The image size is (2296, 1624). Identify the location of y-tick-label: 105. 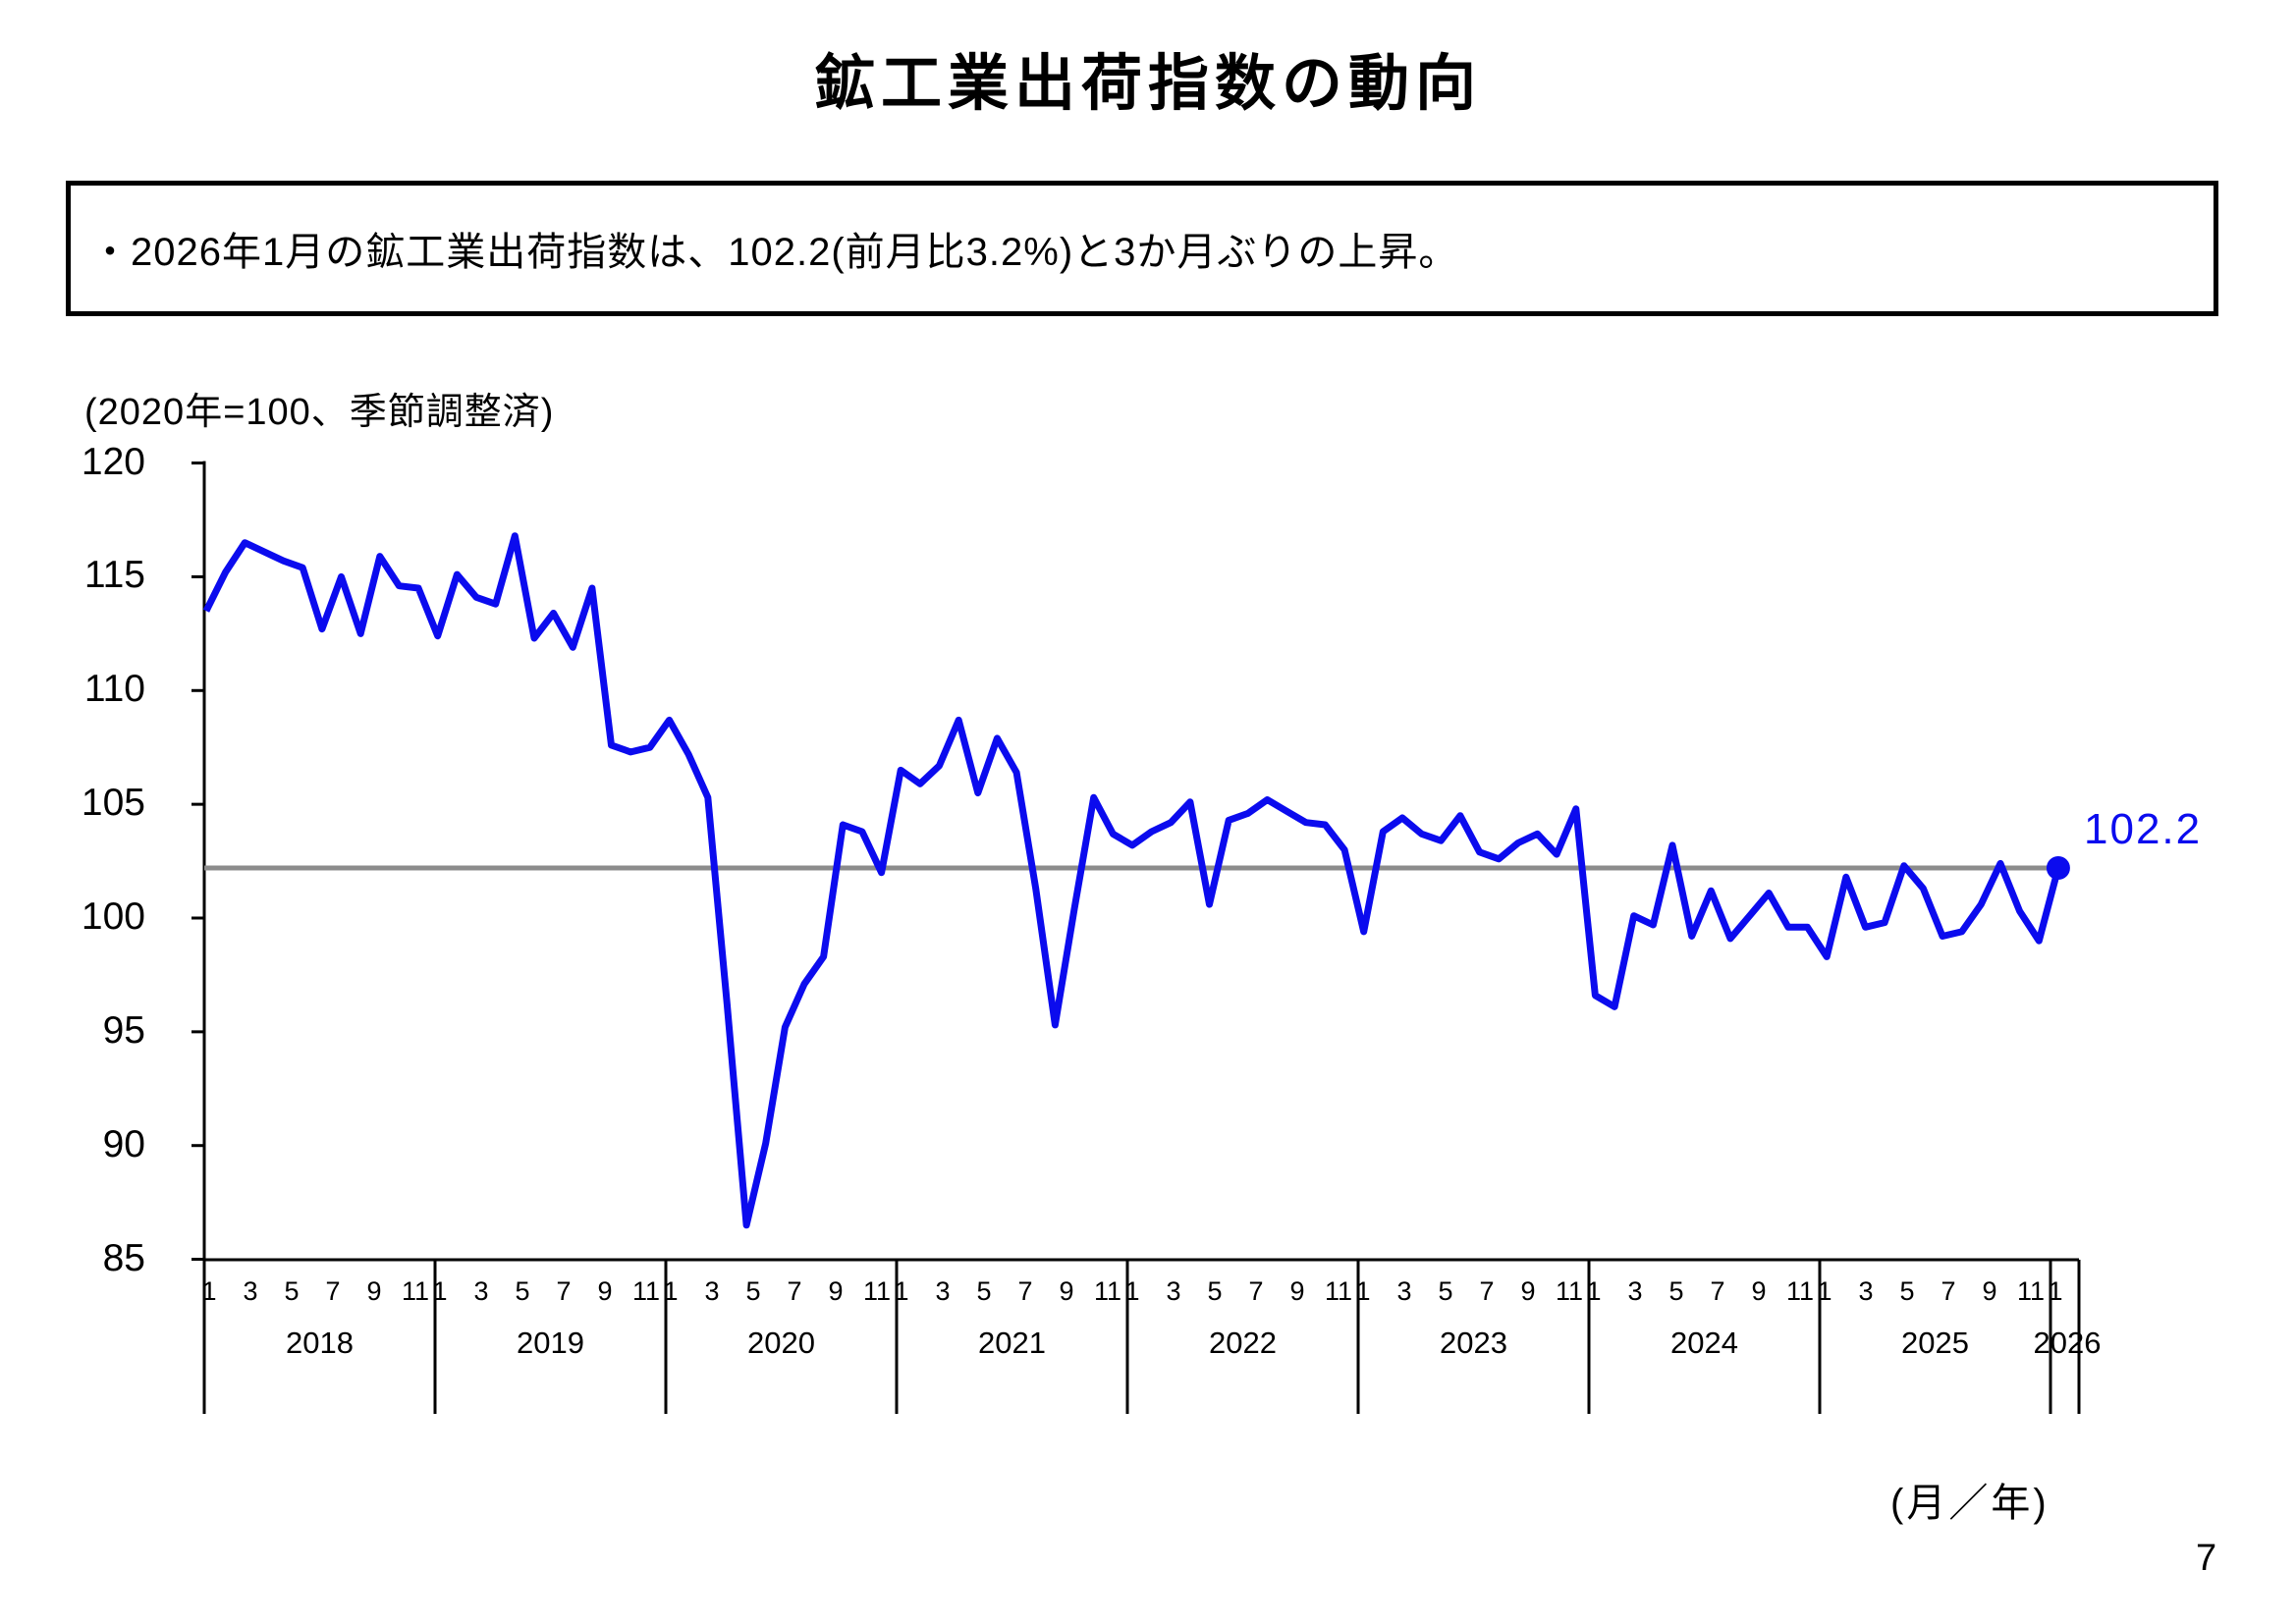
(113, 803).